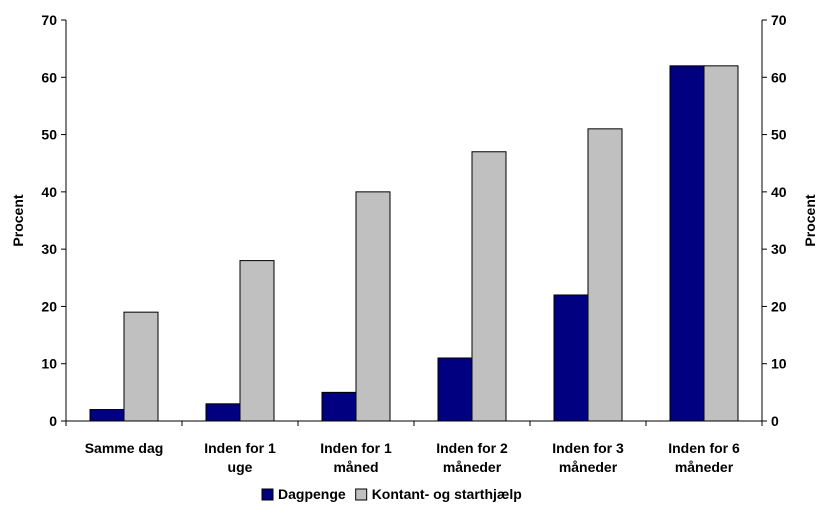 Image resolution: width=819 pixels, height=515 pixels. What do you see at coordinates (49, 249) in the screenshot?
I see `y-tick-label-left: 30` at bounding box center [49, 249].